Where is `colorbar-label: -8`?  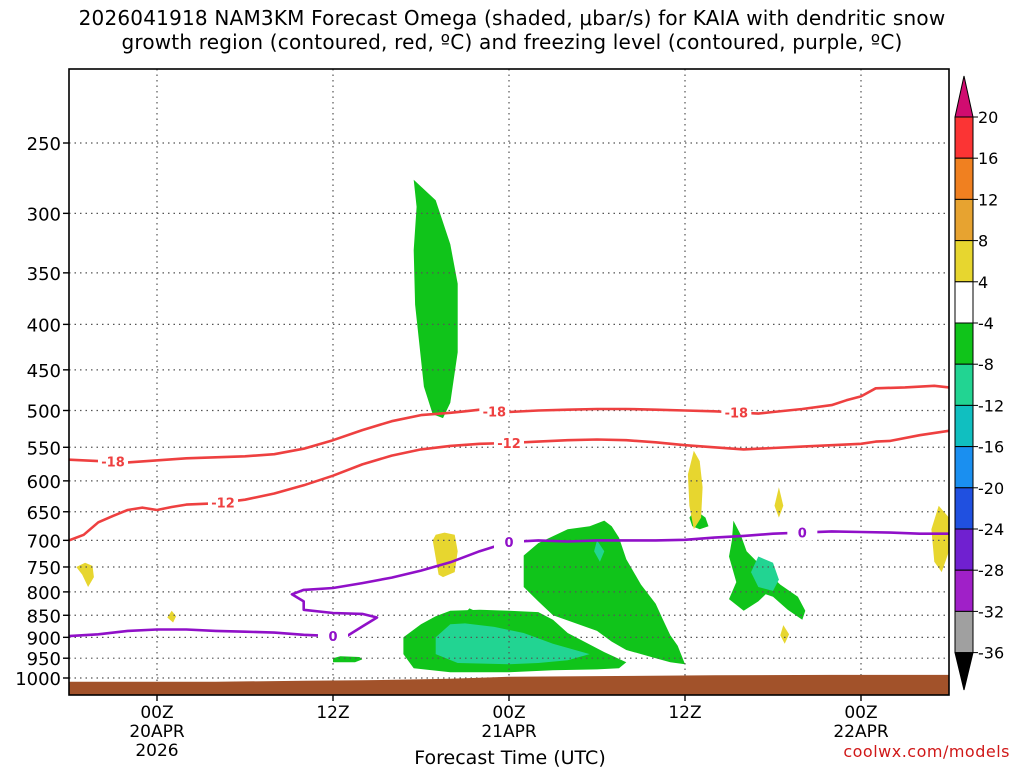
colorbar-label: -8 is located at coordinates (986, 364).